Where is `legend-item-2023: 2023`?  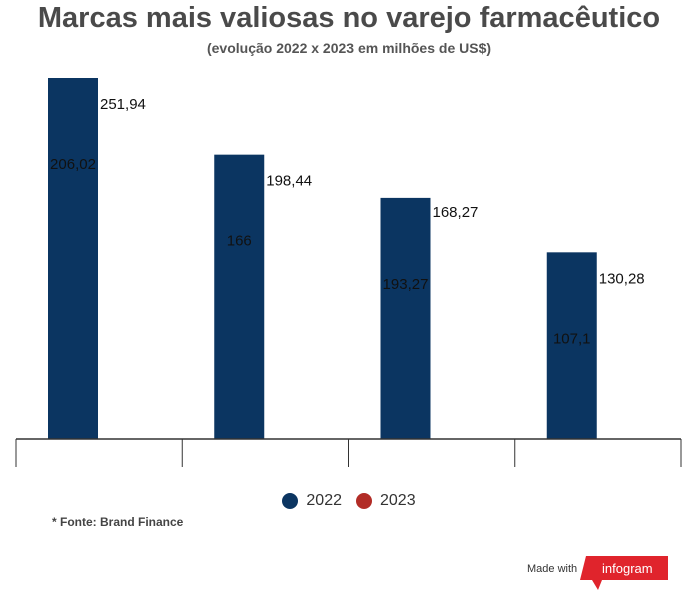
legend-item-2023: 2023 is located at coordinates (386, 501).